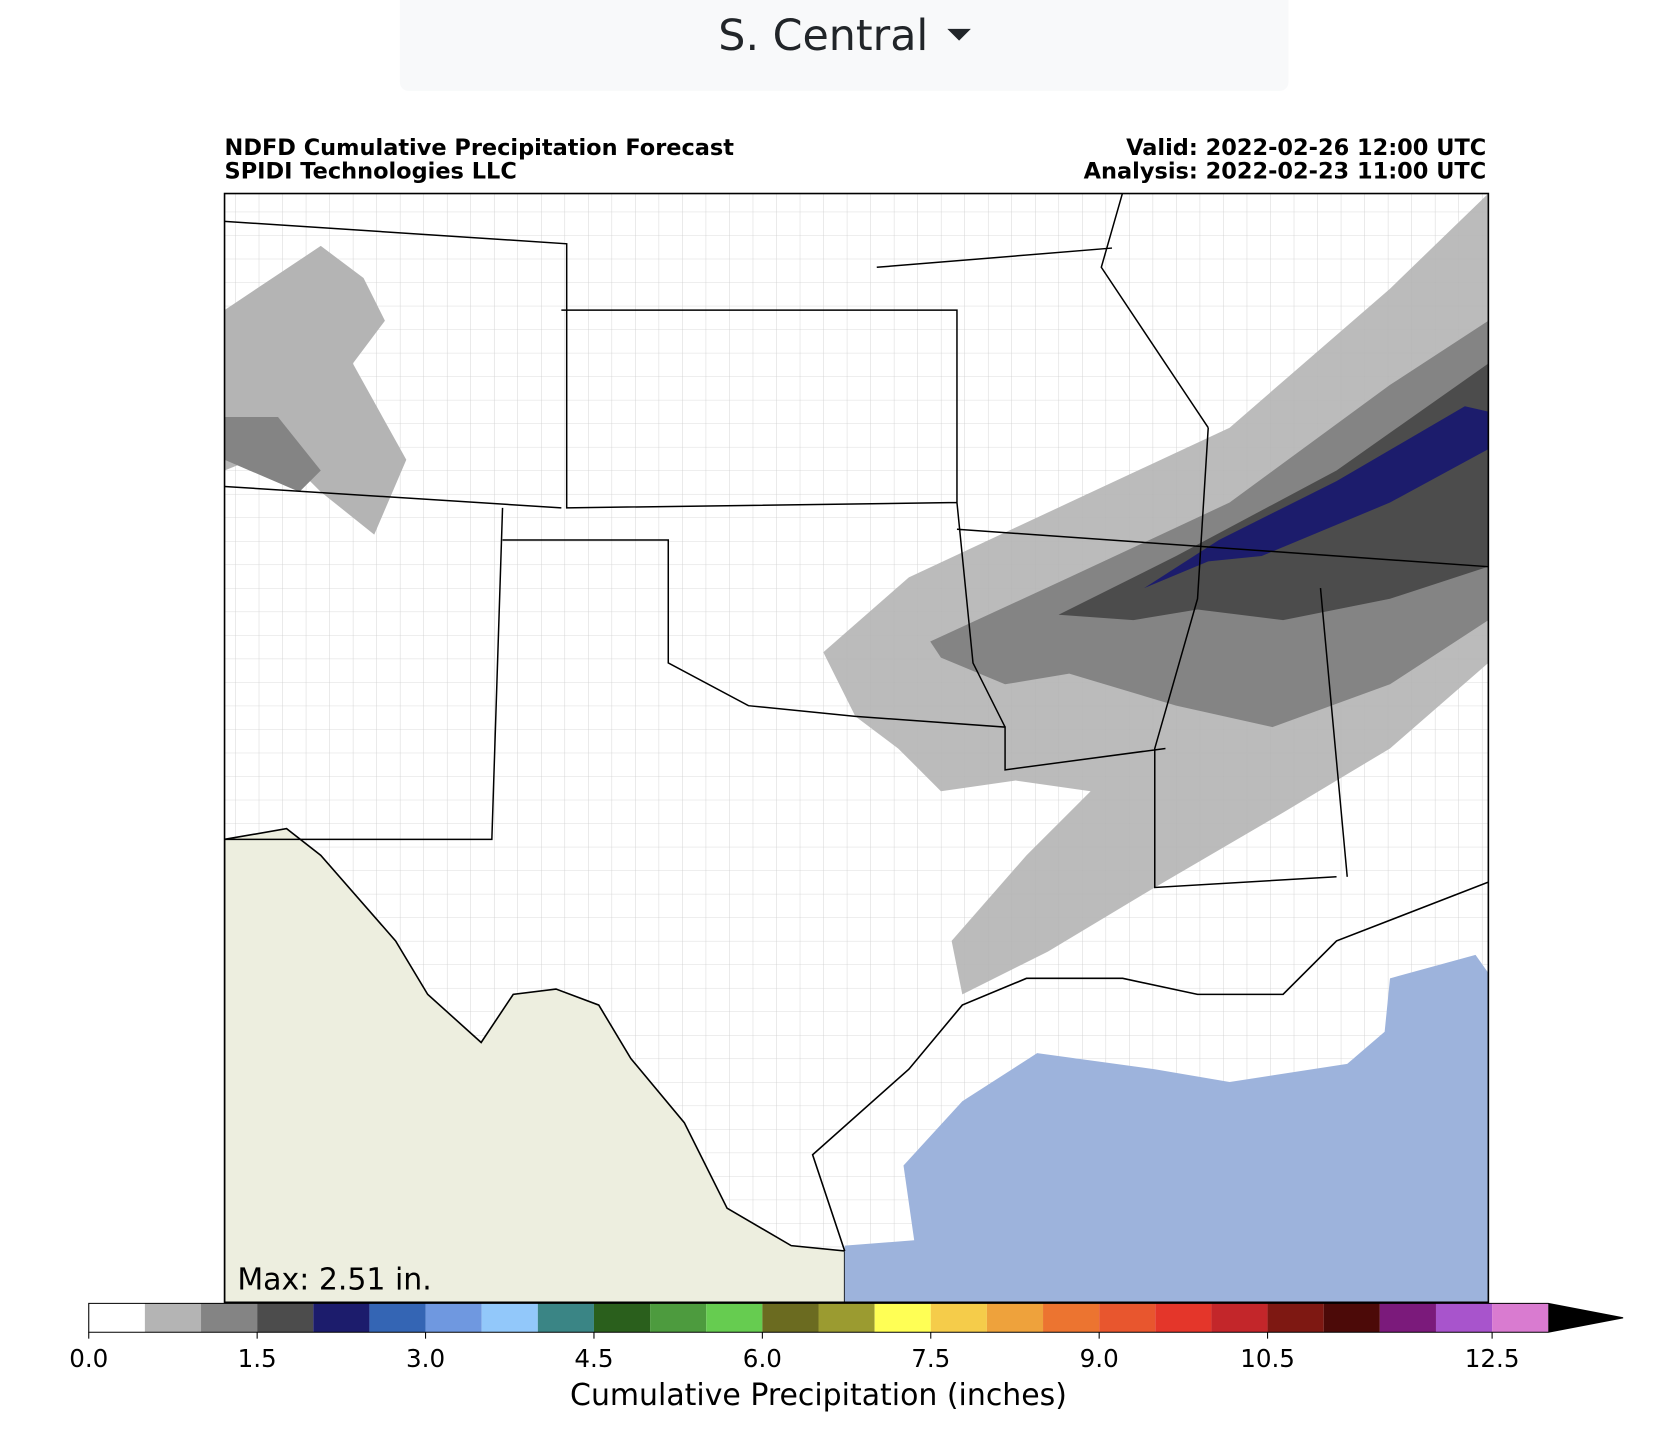 The height and width of the screenshot is (1452, 1668). Describe the element at coordinates (823, 36) in the screenshot. I see `dropdown-label: S. Central` at that location.